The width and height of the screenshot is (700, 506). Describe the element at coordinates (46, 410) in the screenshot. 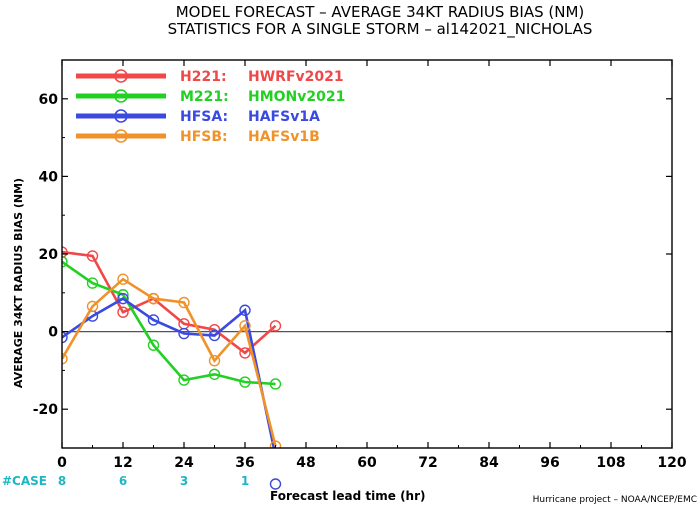

I see `y-tick-label: -20` at that location.